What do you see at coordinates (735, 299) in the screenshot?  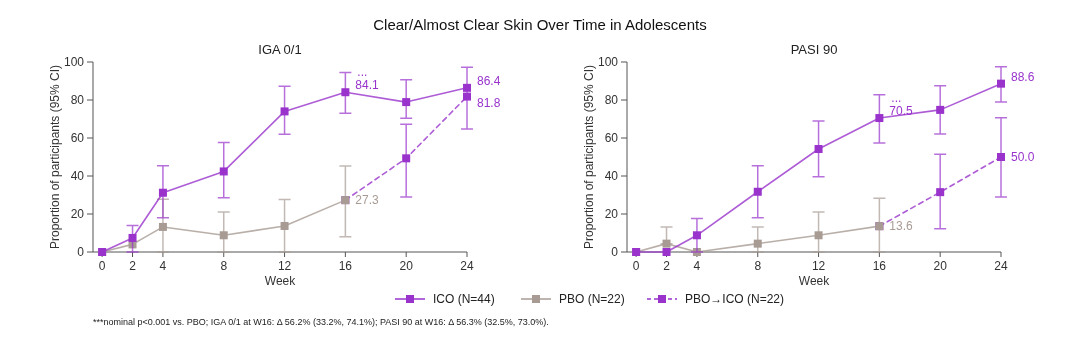 I see `legend-label: PBO→ICO (N=22)` at bounding box center [735, 299].